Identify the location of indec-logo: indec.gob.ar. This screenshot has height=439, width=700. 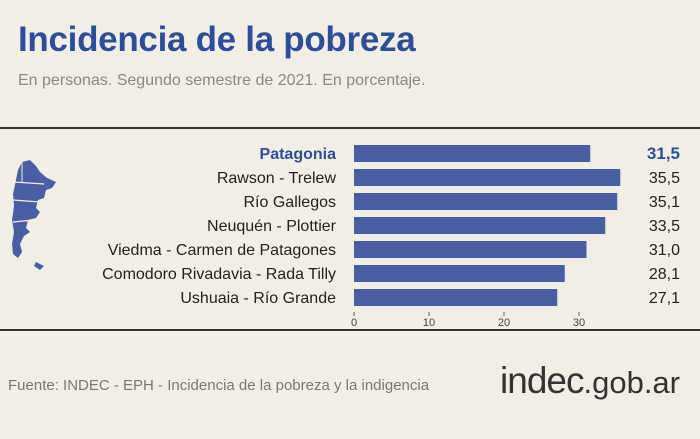
(590, 381).